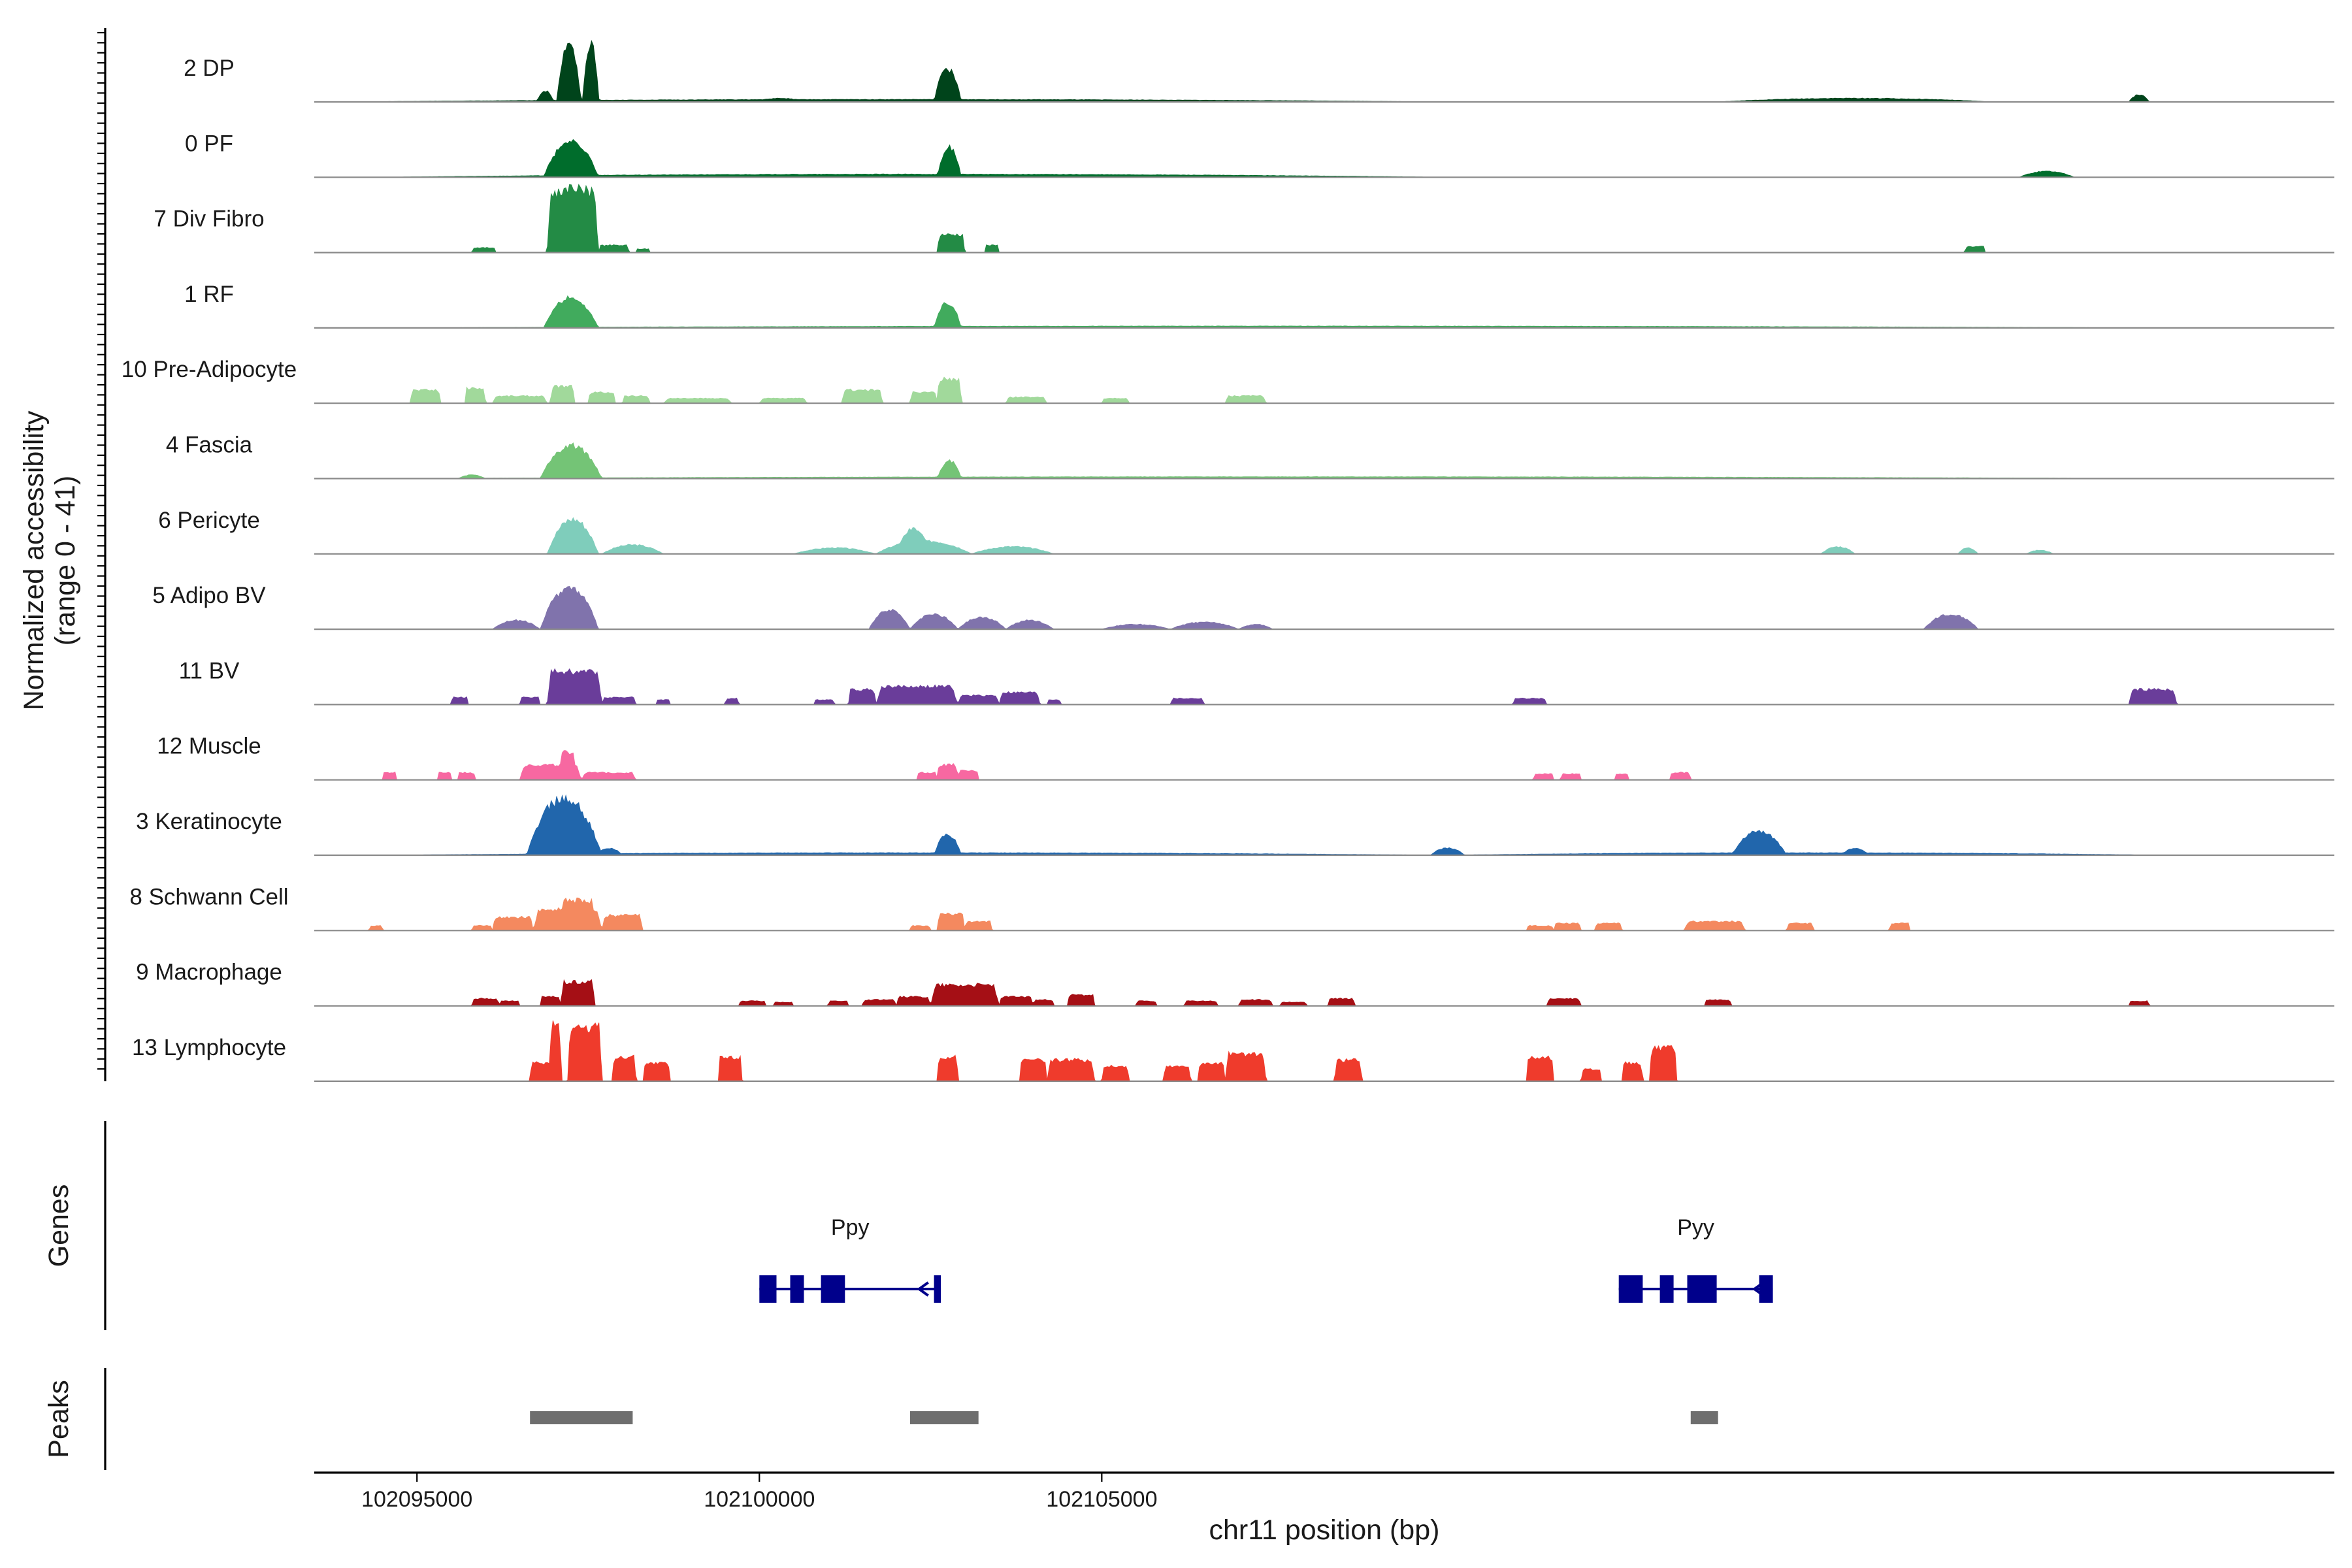 This screenshot has width=2352, height=1568. I want to click on track-label: 0 PF, so click(209, 143).